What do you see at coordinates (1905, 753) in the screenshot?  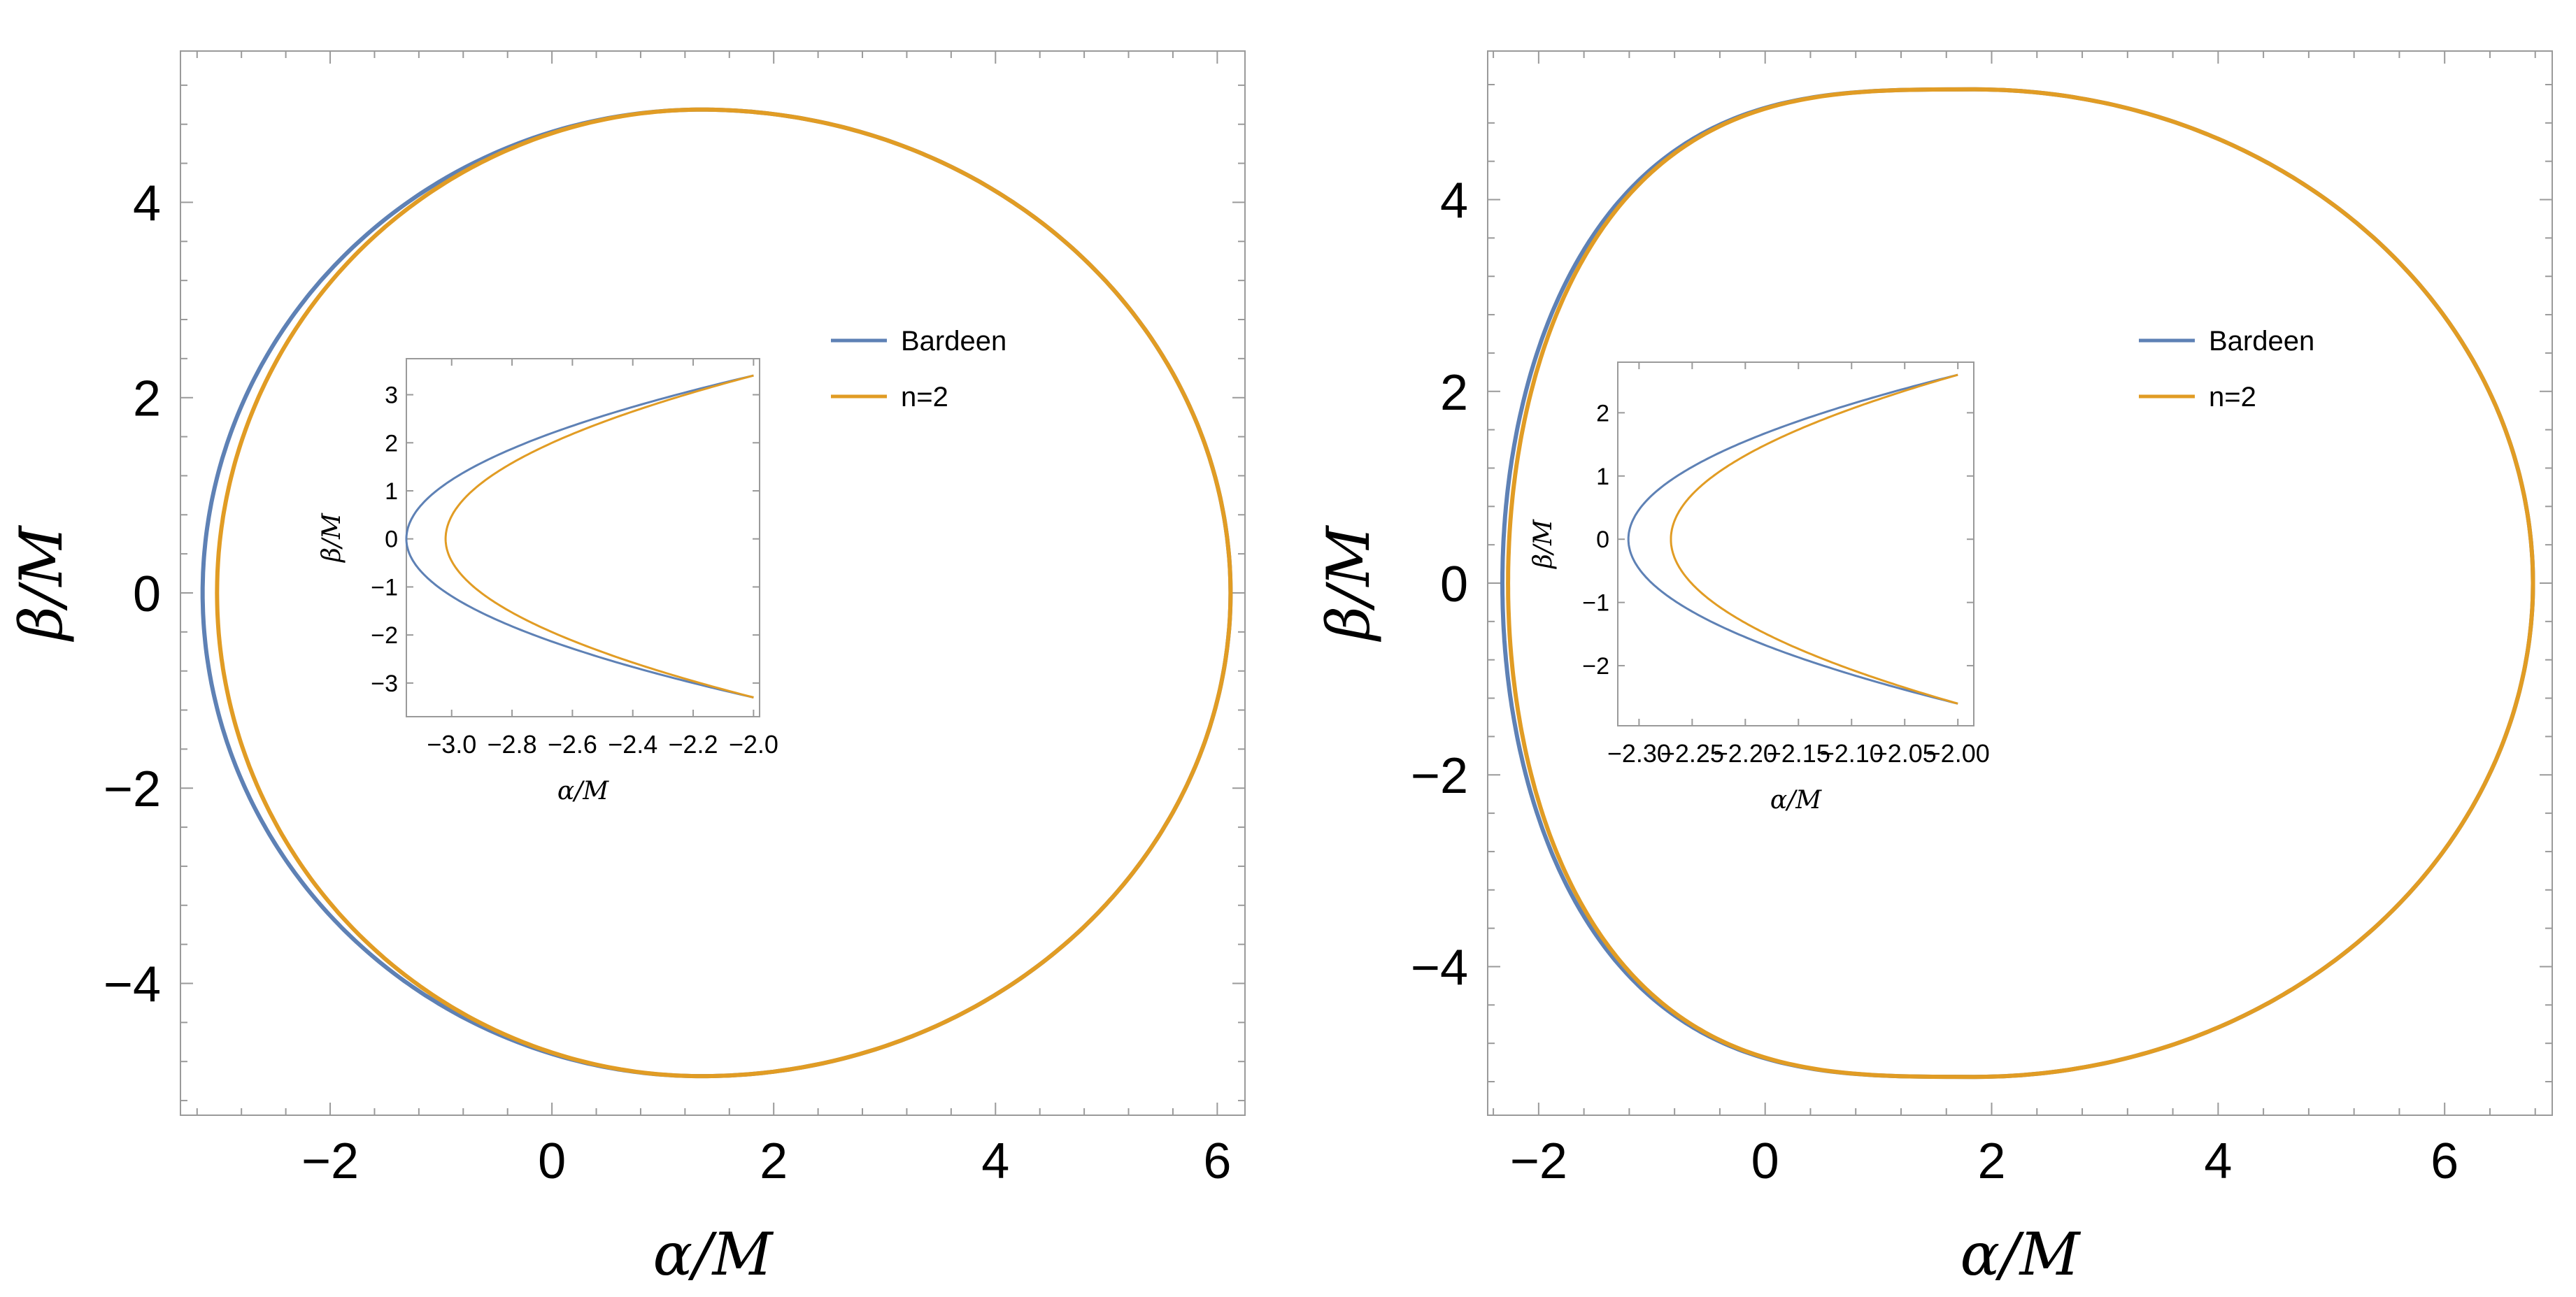 I see `inset-x-tick-label: −2.05` at bounding box center [1905, 753].